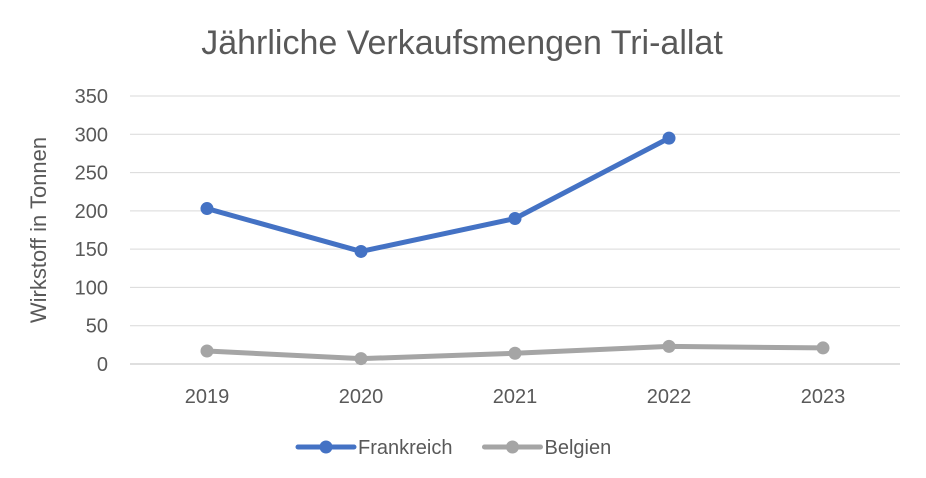 Image resolution: width=926 pixels, height=478 pixels. I want to click on y-axis-label: Wirkstoff in Tonnen, so click(38, 230).